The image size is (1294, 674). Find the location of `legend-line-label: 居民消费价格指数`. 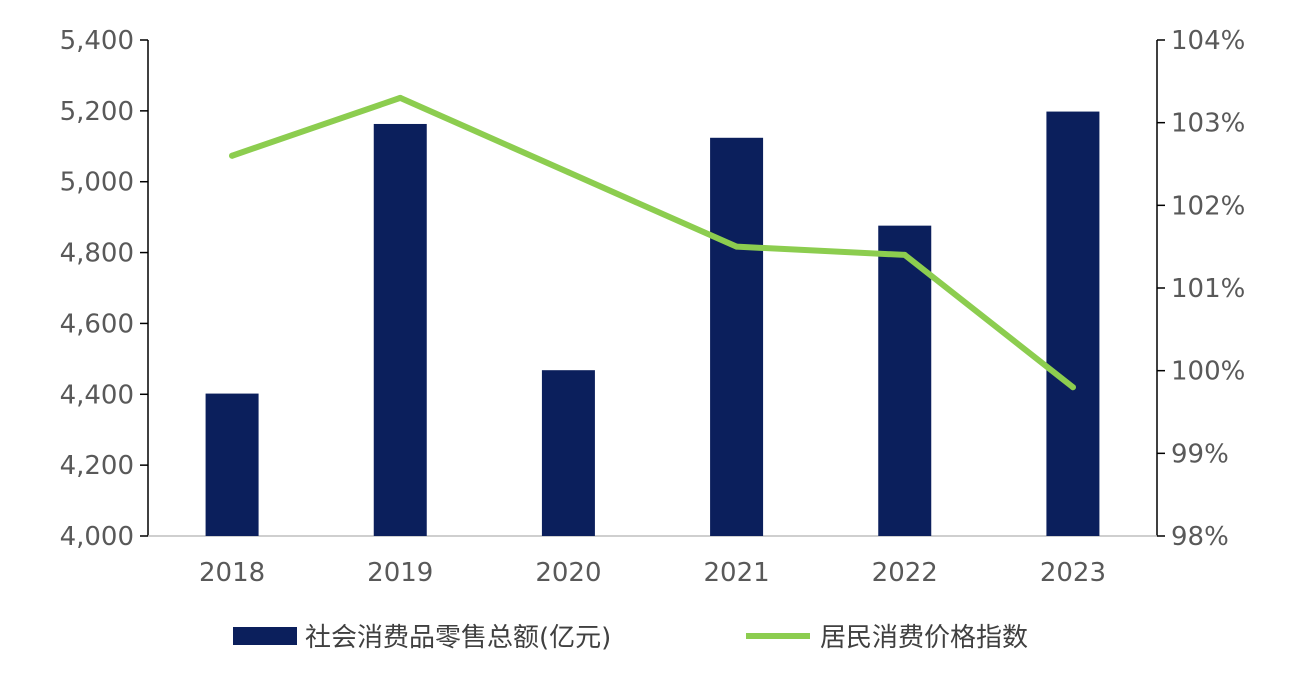

legend-line-label: 居民消费价格指数 is located at coordinates (924, 638).